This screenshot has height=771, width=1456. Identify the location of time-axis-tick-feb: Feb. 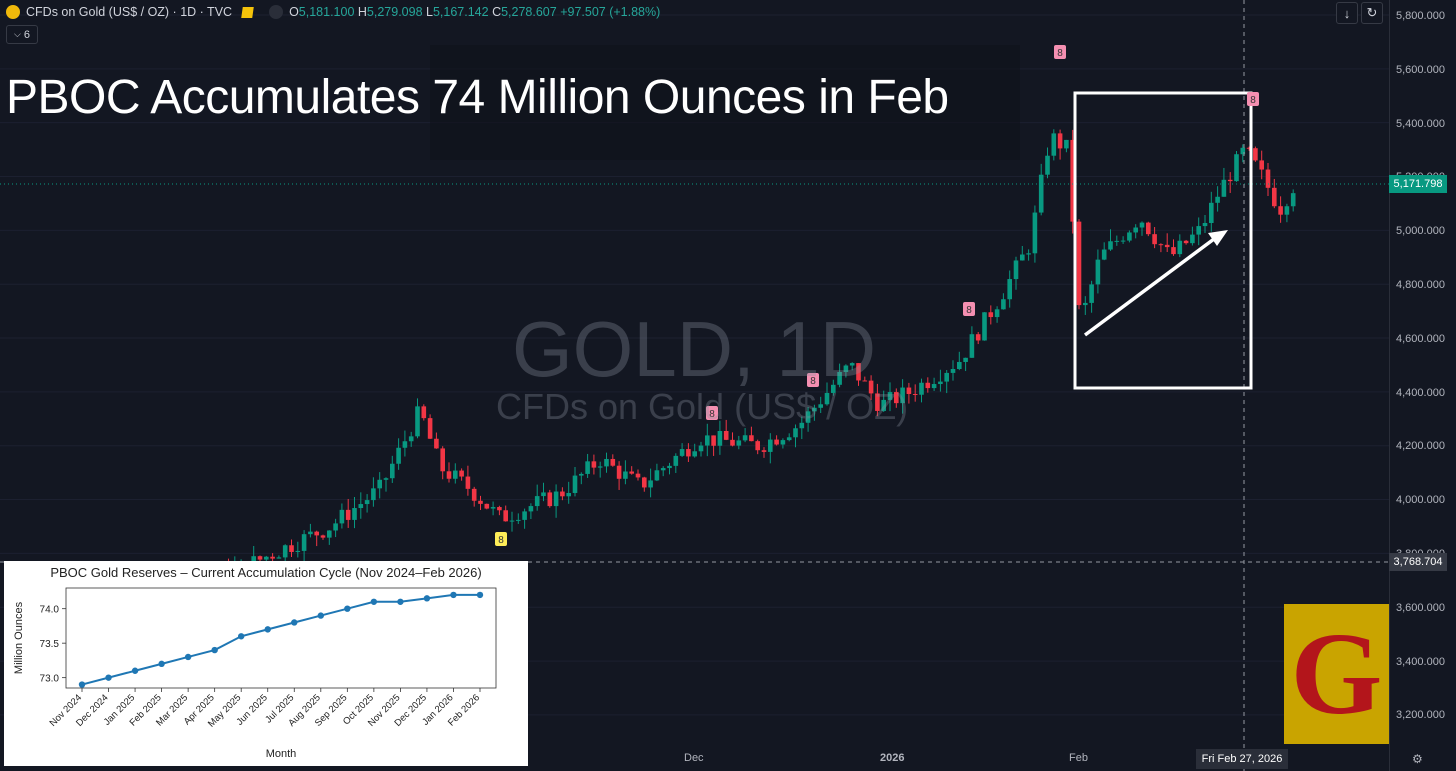
(1078, 758).